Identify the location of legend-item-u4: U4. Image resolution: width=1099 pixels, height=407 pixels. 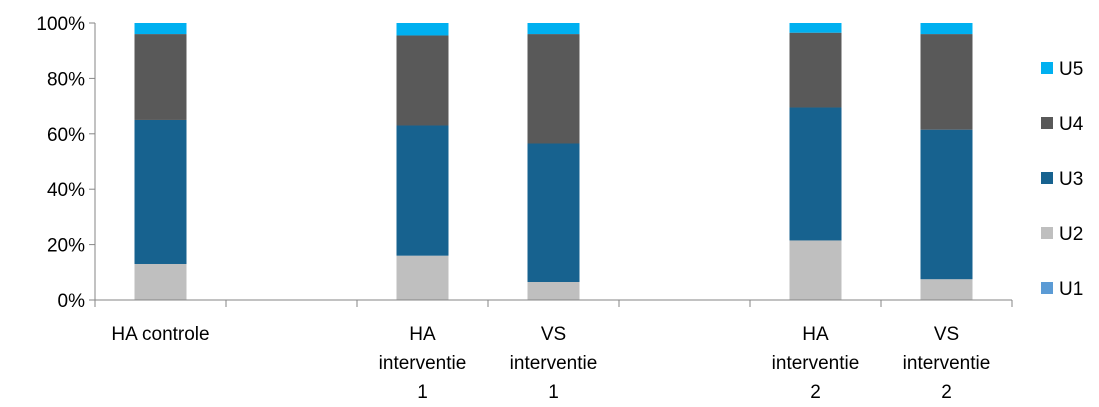
(1062, 124).